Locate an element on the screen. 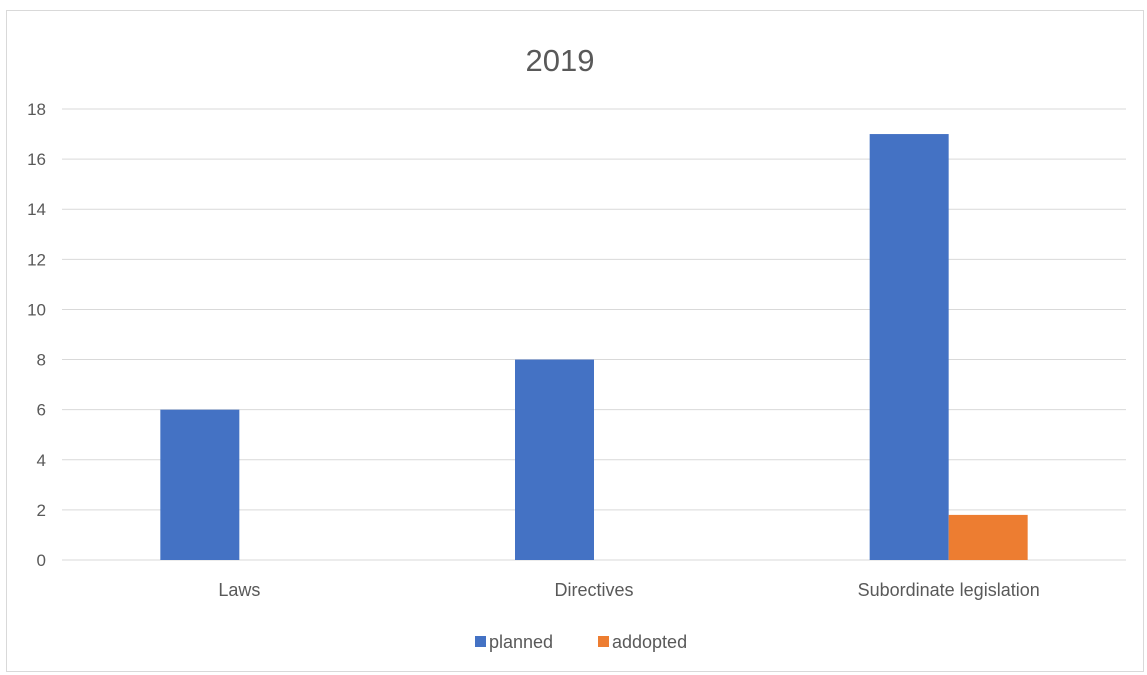 This screenshot has width=1147, height=675. x-category-label: Laws is located at coordinates (239, 590).